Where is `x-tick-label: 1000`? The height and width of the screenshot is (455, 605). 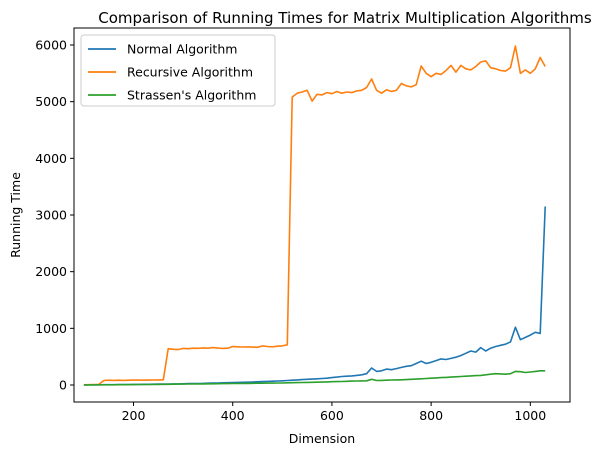
x-tick-label: 1000 is located at coordinates (530, 415).